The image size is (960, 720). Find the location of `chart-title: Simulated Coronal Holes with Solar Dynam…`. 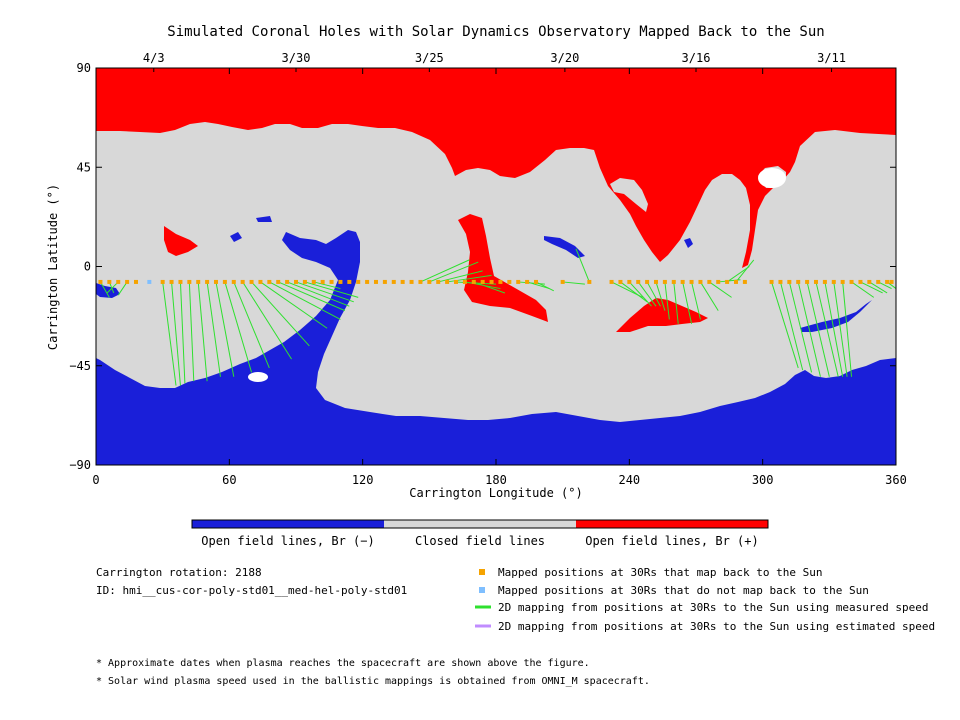

chart-title: Simulated Coronal Holes with Solar Dynam… is located at coordinates (495, 32).